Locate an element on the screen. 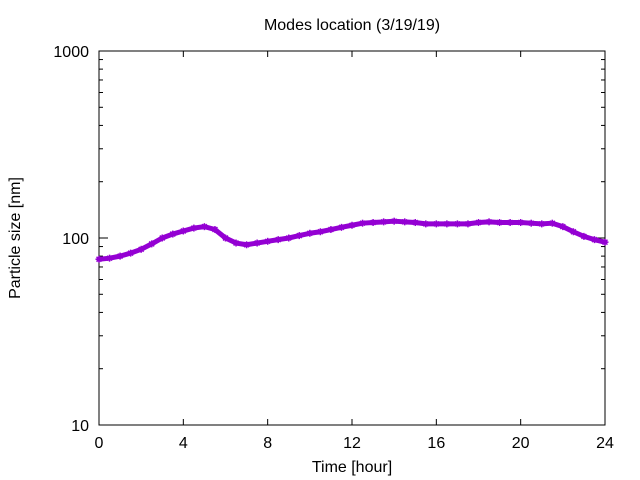  x-tick-label: 12 is located at coordinates (352, 443).